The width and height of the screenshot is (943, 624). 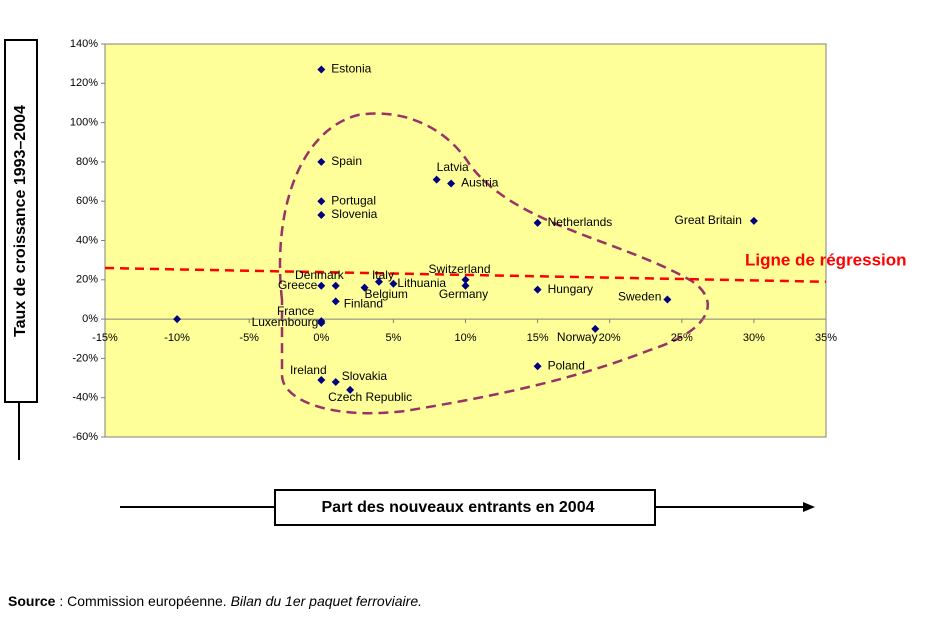 I want to click on y-axis-title: Taux de croissance 1993–2004, so click(x=20, y=221).